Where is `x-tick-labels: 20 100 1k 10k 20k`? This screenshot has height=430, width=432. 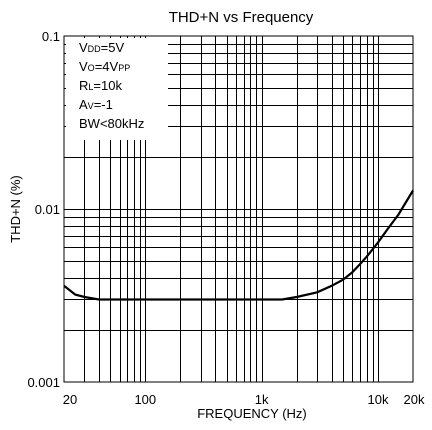
x-tick-labels: 20 100 1k 10k 20k is located at coordinates (244, 399).